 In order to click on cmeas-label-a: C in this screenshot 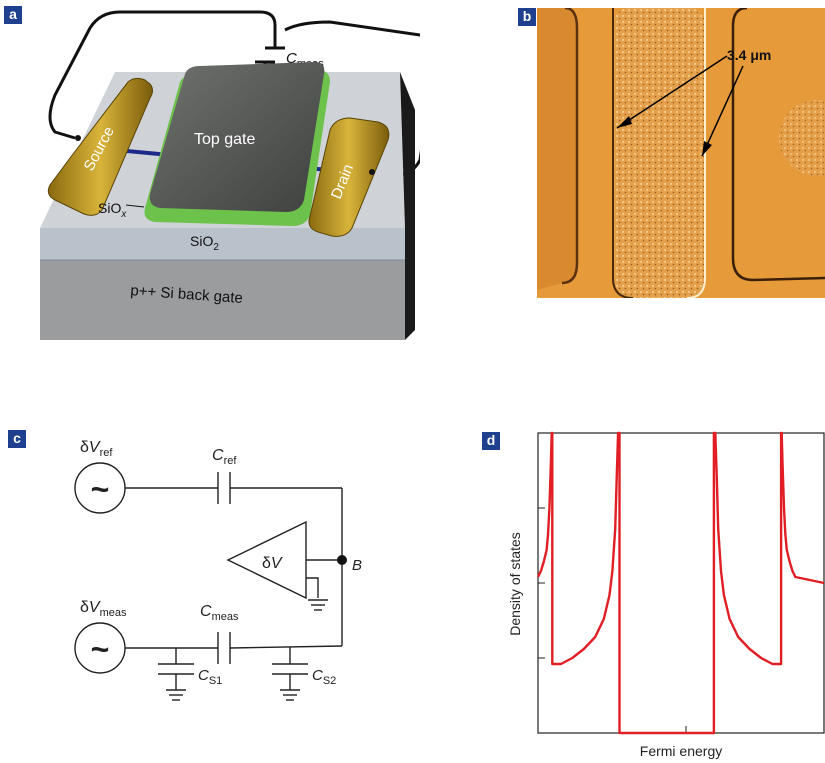, I will do `click(291, 58)`.